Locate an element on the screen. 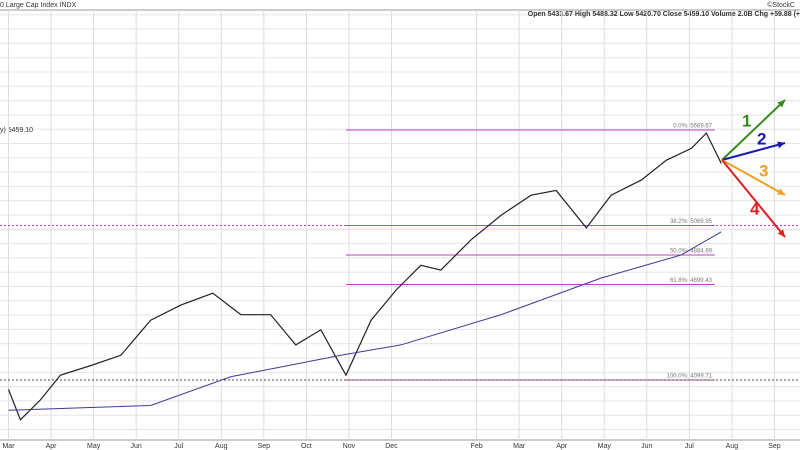 The height and width of the screenshot is (450, 800). fib-label: 50.0%: 4884.69 is located at coordinates (691, 252).